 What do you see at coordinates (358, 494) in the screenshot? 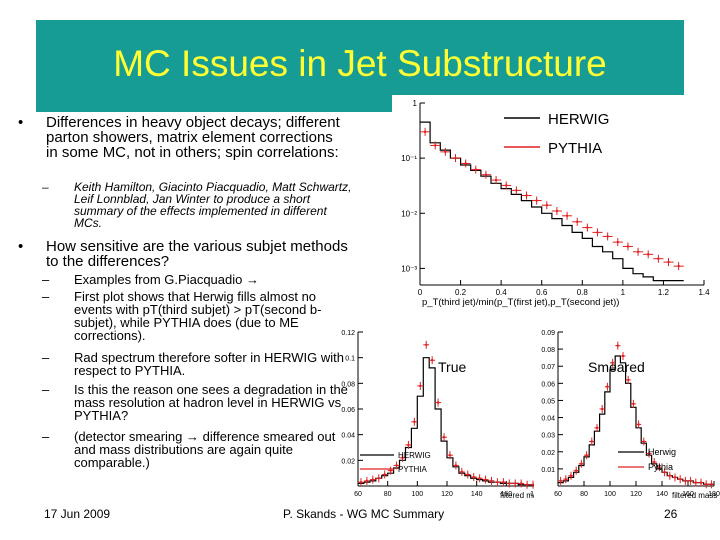
I see `plot2-x-tick-label: 60` at bounding box center [358, 494].